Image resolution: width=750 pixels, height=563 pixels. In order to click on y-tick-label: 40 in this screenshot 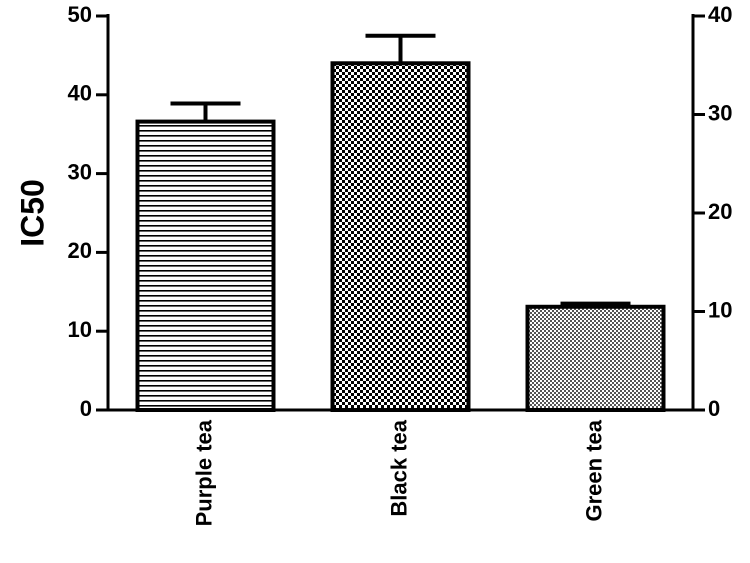, I will do `click(80, 93)`.